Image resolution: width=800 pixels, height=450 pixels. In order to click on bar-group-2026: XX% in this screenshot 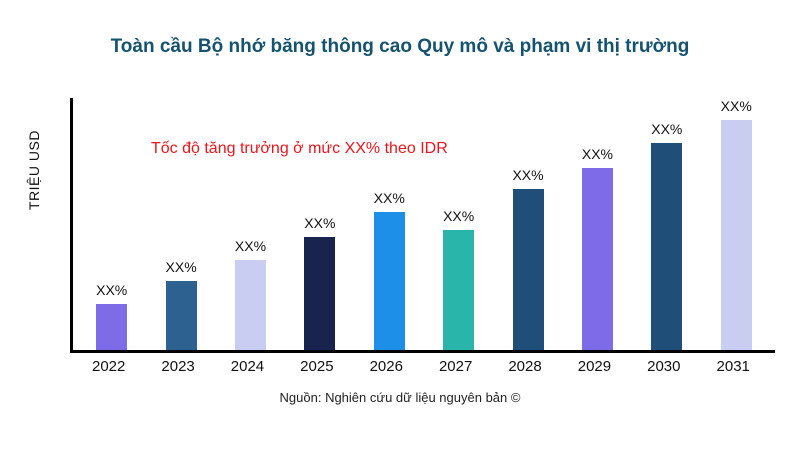, I will do `click(389, 270)`.